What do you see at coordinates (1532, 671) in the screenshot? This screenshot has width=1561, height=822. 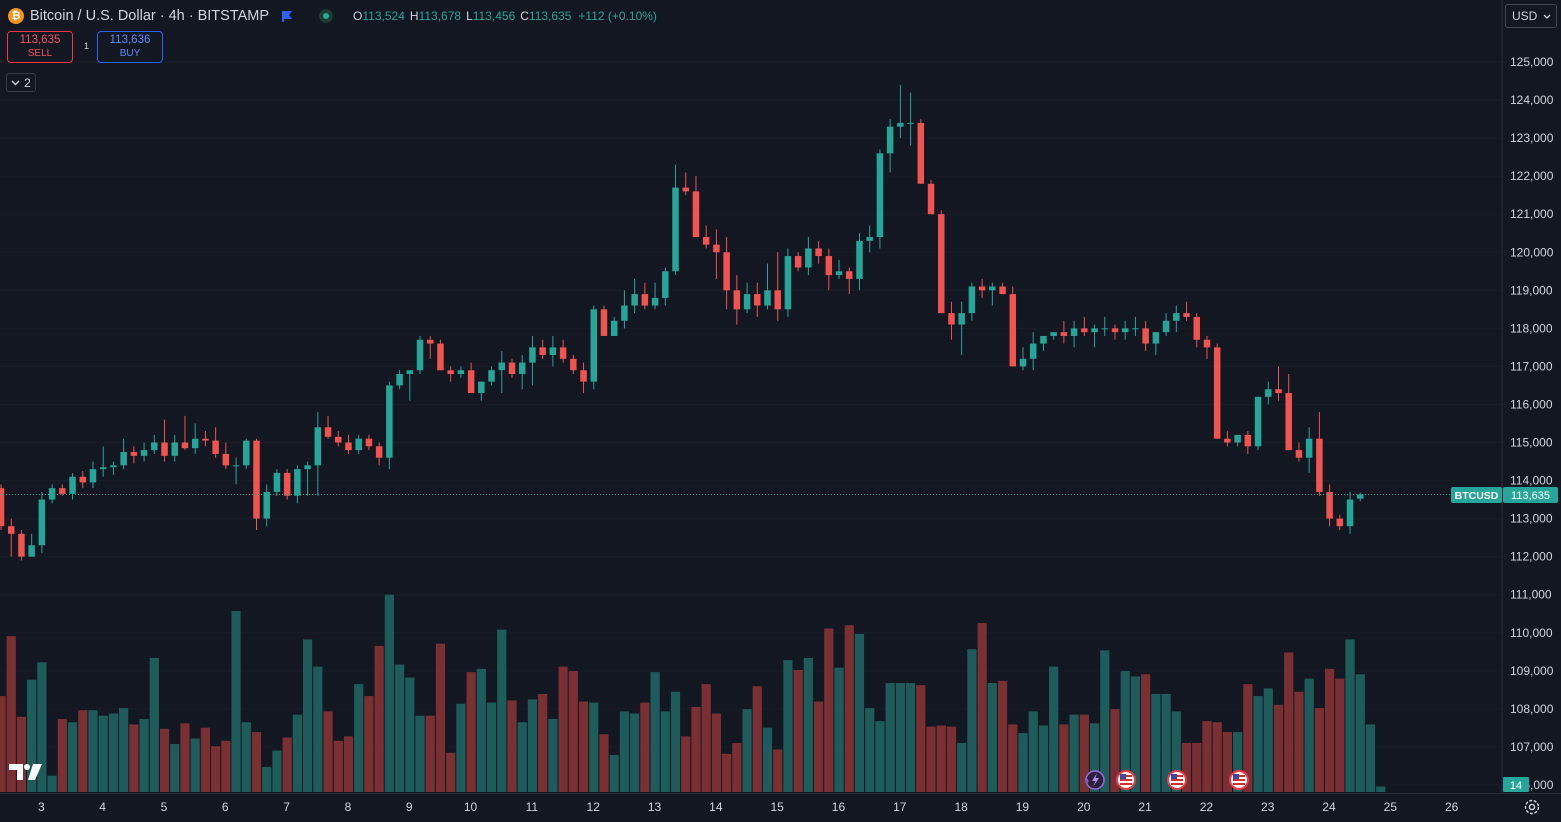 I see `price-tick-label: 109,000` at bounding box center [1532, 671].